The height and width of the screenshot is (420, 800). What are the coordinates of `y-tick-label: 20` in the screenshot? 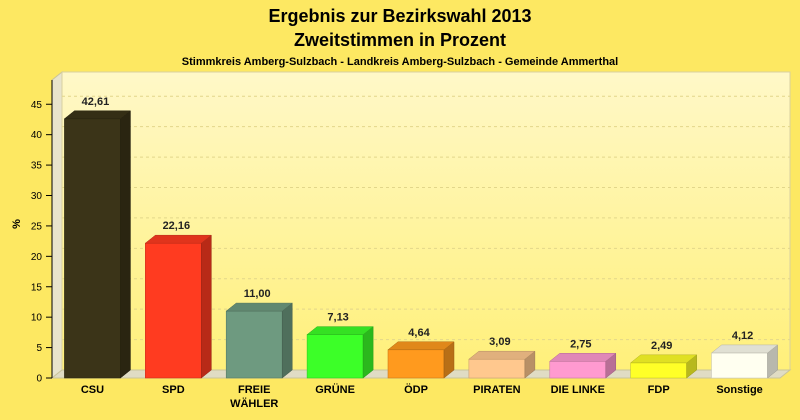 It's located at (37, 257).